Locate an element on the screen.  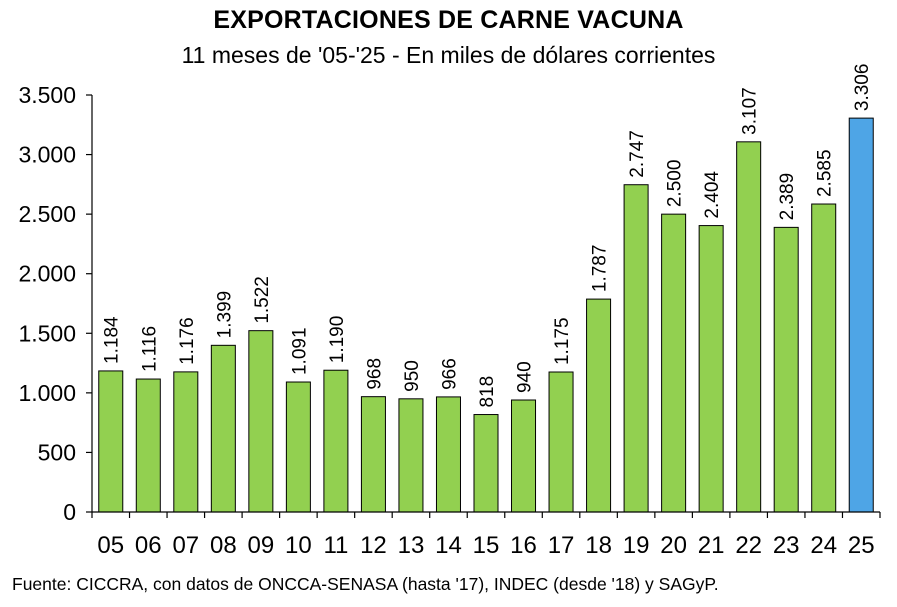
chart-title: EXPORTACIONES DE CARNE VACUNA is located at coordinates (448, 20).